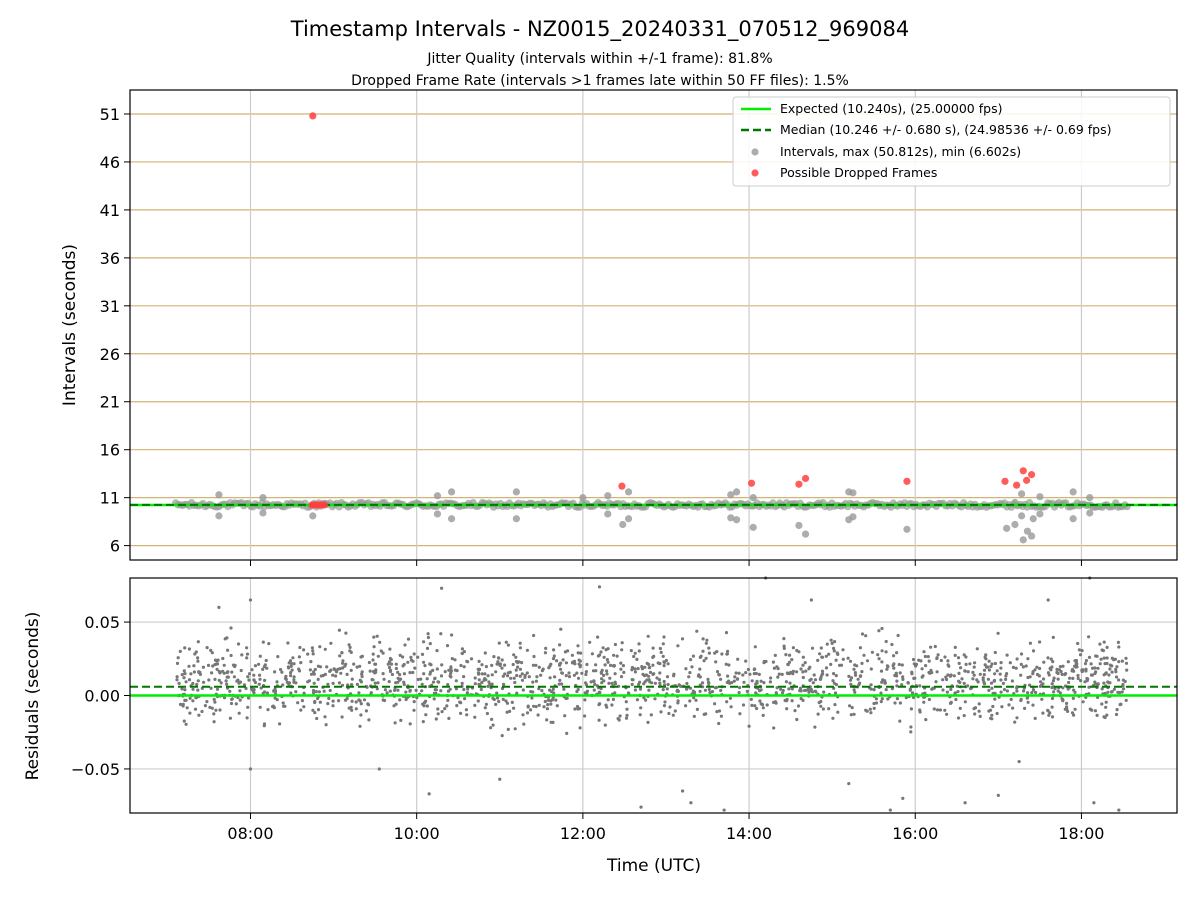  I want to click on bottom-y-axis-label: Residuals (seconds), so click(33, 696).